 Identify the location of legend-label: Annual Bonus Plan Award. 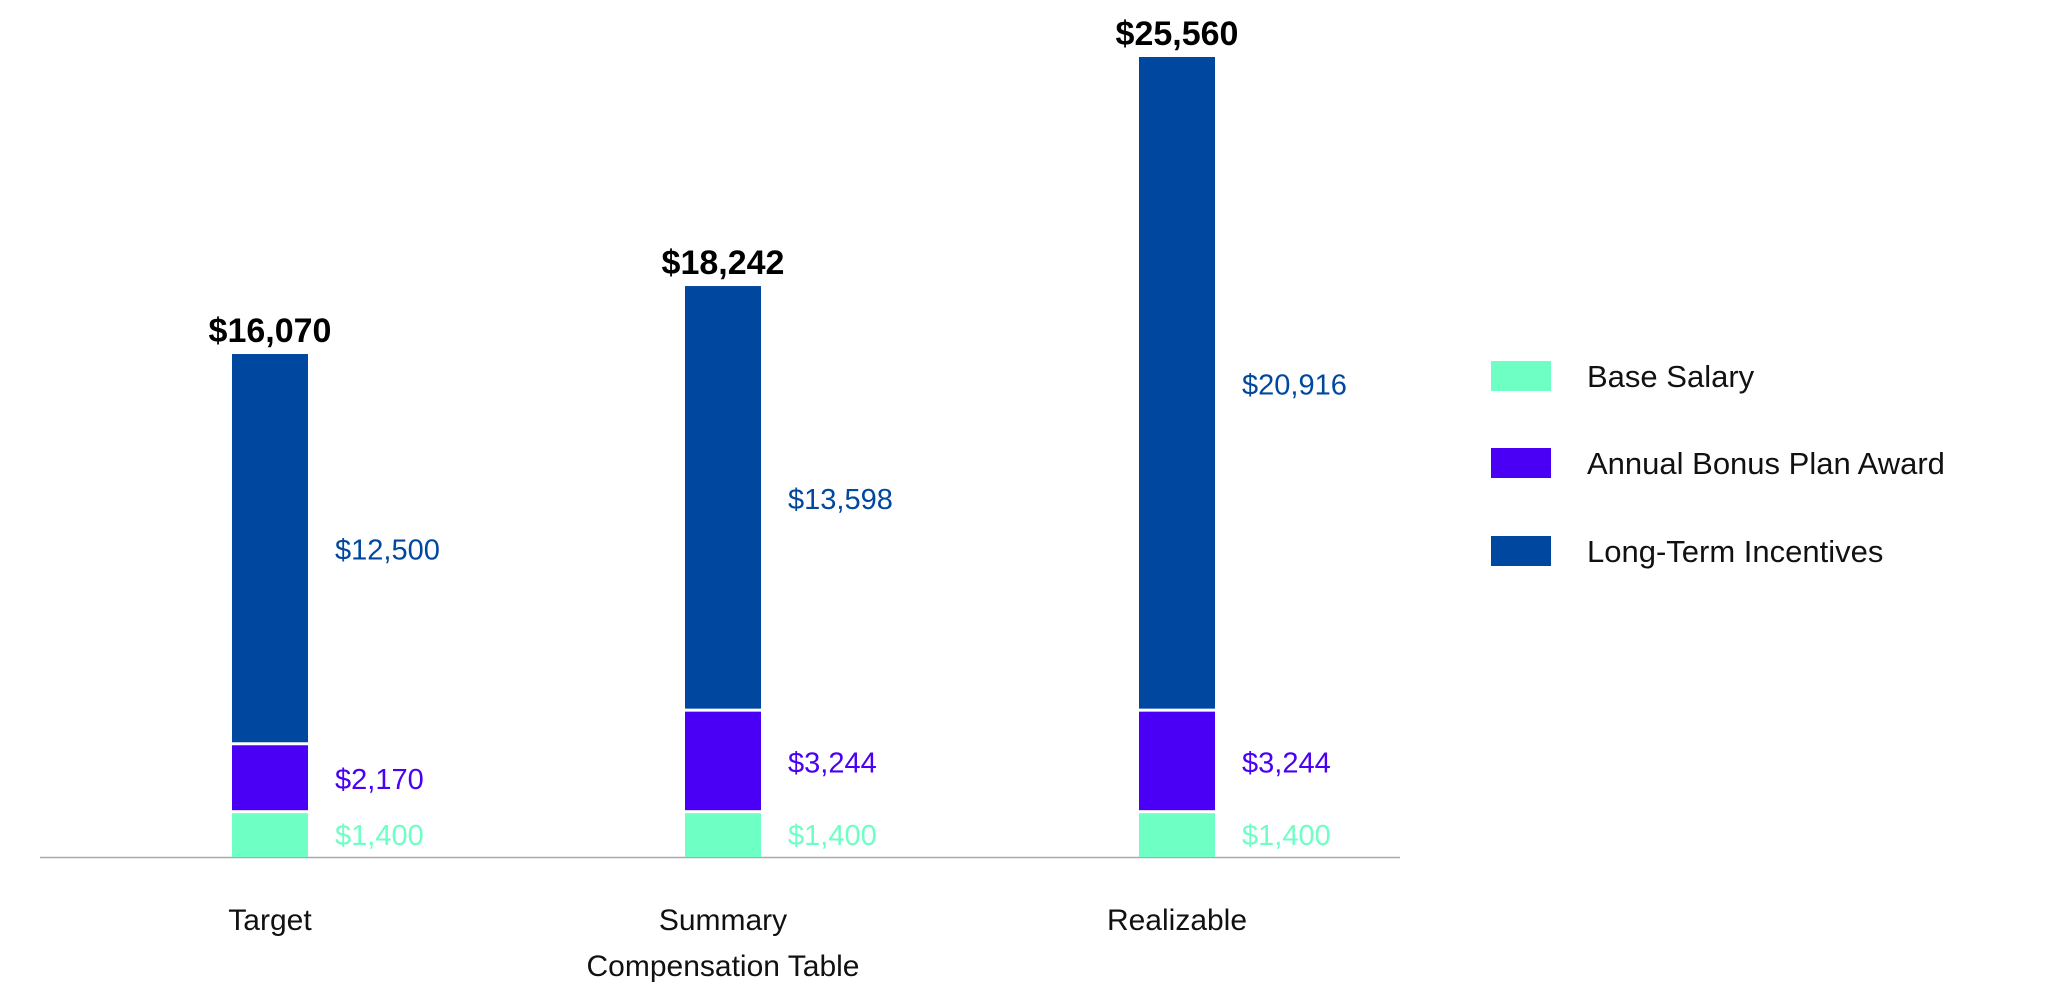
(1766, 463).